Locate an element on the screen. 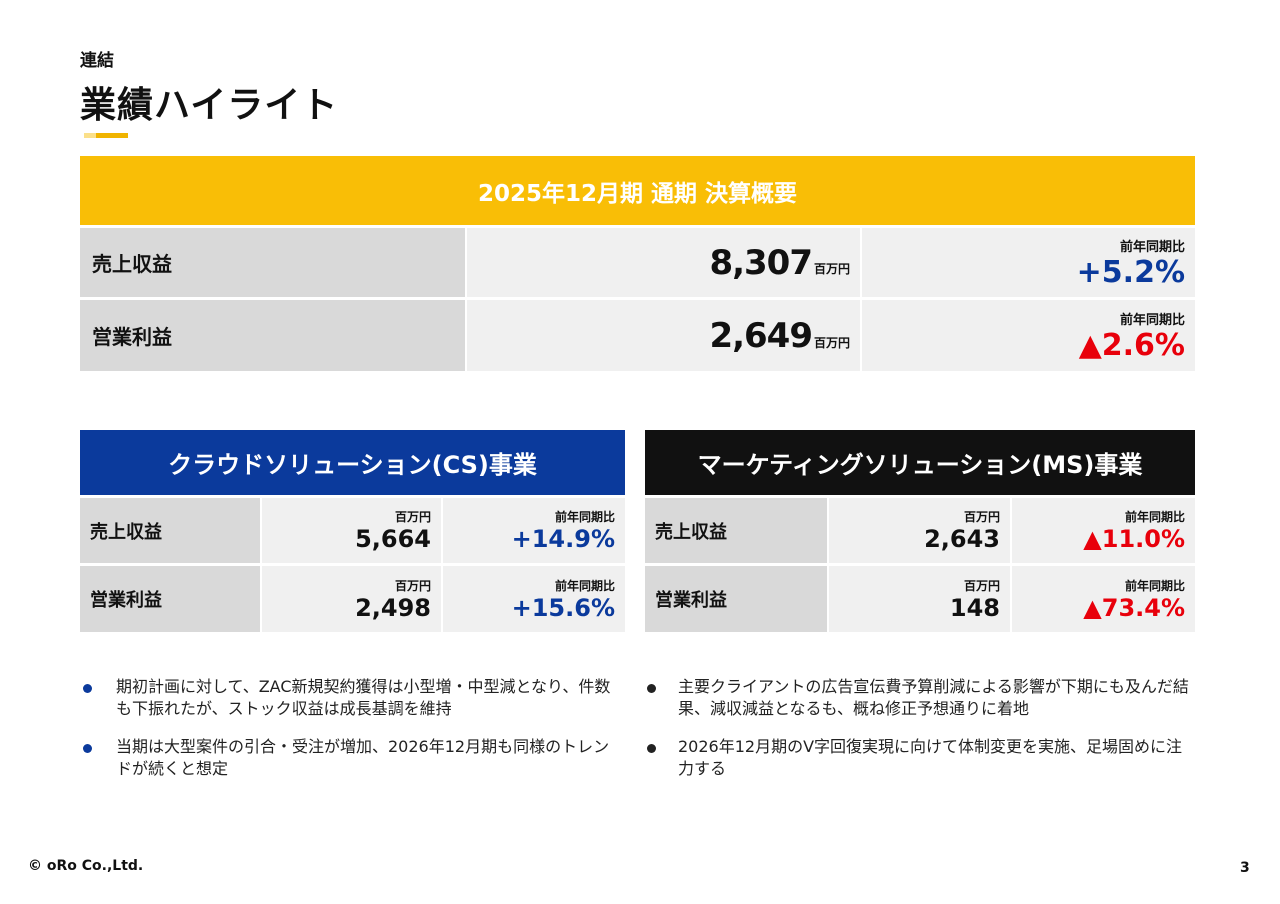 The width and height of the screenshot is (1280, 904). cs-segment-header: クラウドソリューション(CS)事業 is located at coordinates (352, 462).